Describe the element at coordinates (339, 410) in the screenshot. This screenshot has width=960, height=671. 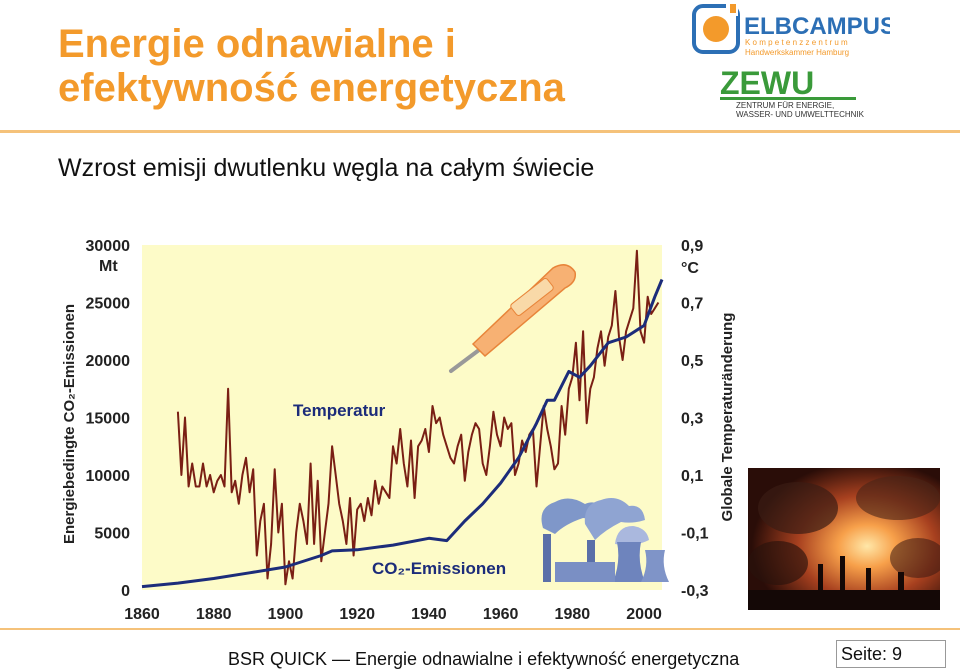
I see `temperature-series-label: Temperatur` at that location.